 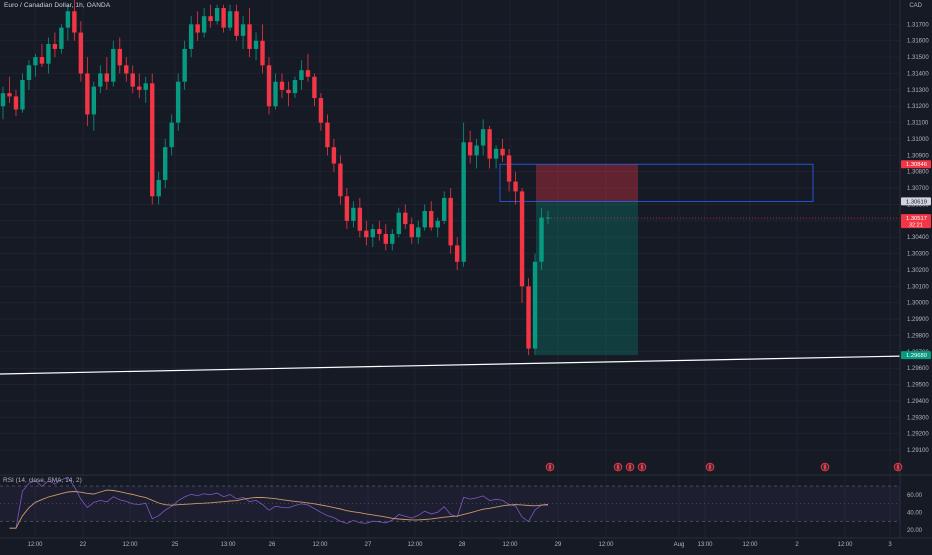 I want to click on price-tick-label: 1.31100, so click(x=918, y=124).